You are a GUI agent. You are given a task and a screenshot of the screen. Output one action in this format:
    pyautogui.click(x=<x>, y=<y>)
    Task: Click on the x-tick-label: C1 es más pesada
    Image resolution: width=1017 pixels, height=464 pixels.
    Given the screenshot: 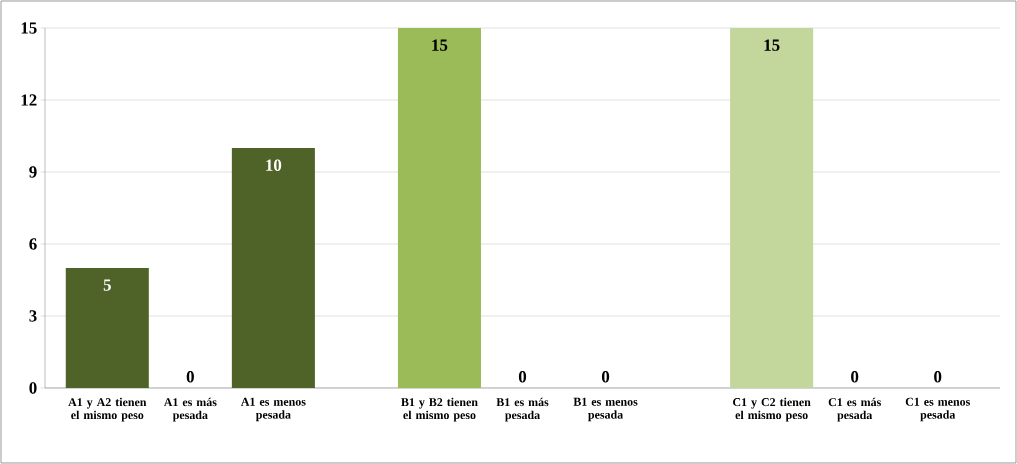 What is the action you would take?
    pyautogui.click(x=854, y=409)
    